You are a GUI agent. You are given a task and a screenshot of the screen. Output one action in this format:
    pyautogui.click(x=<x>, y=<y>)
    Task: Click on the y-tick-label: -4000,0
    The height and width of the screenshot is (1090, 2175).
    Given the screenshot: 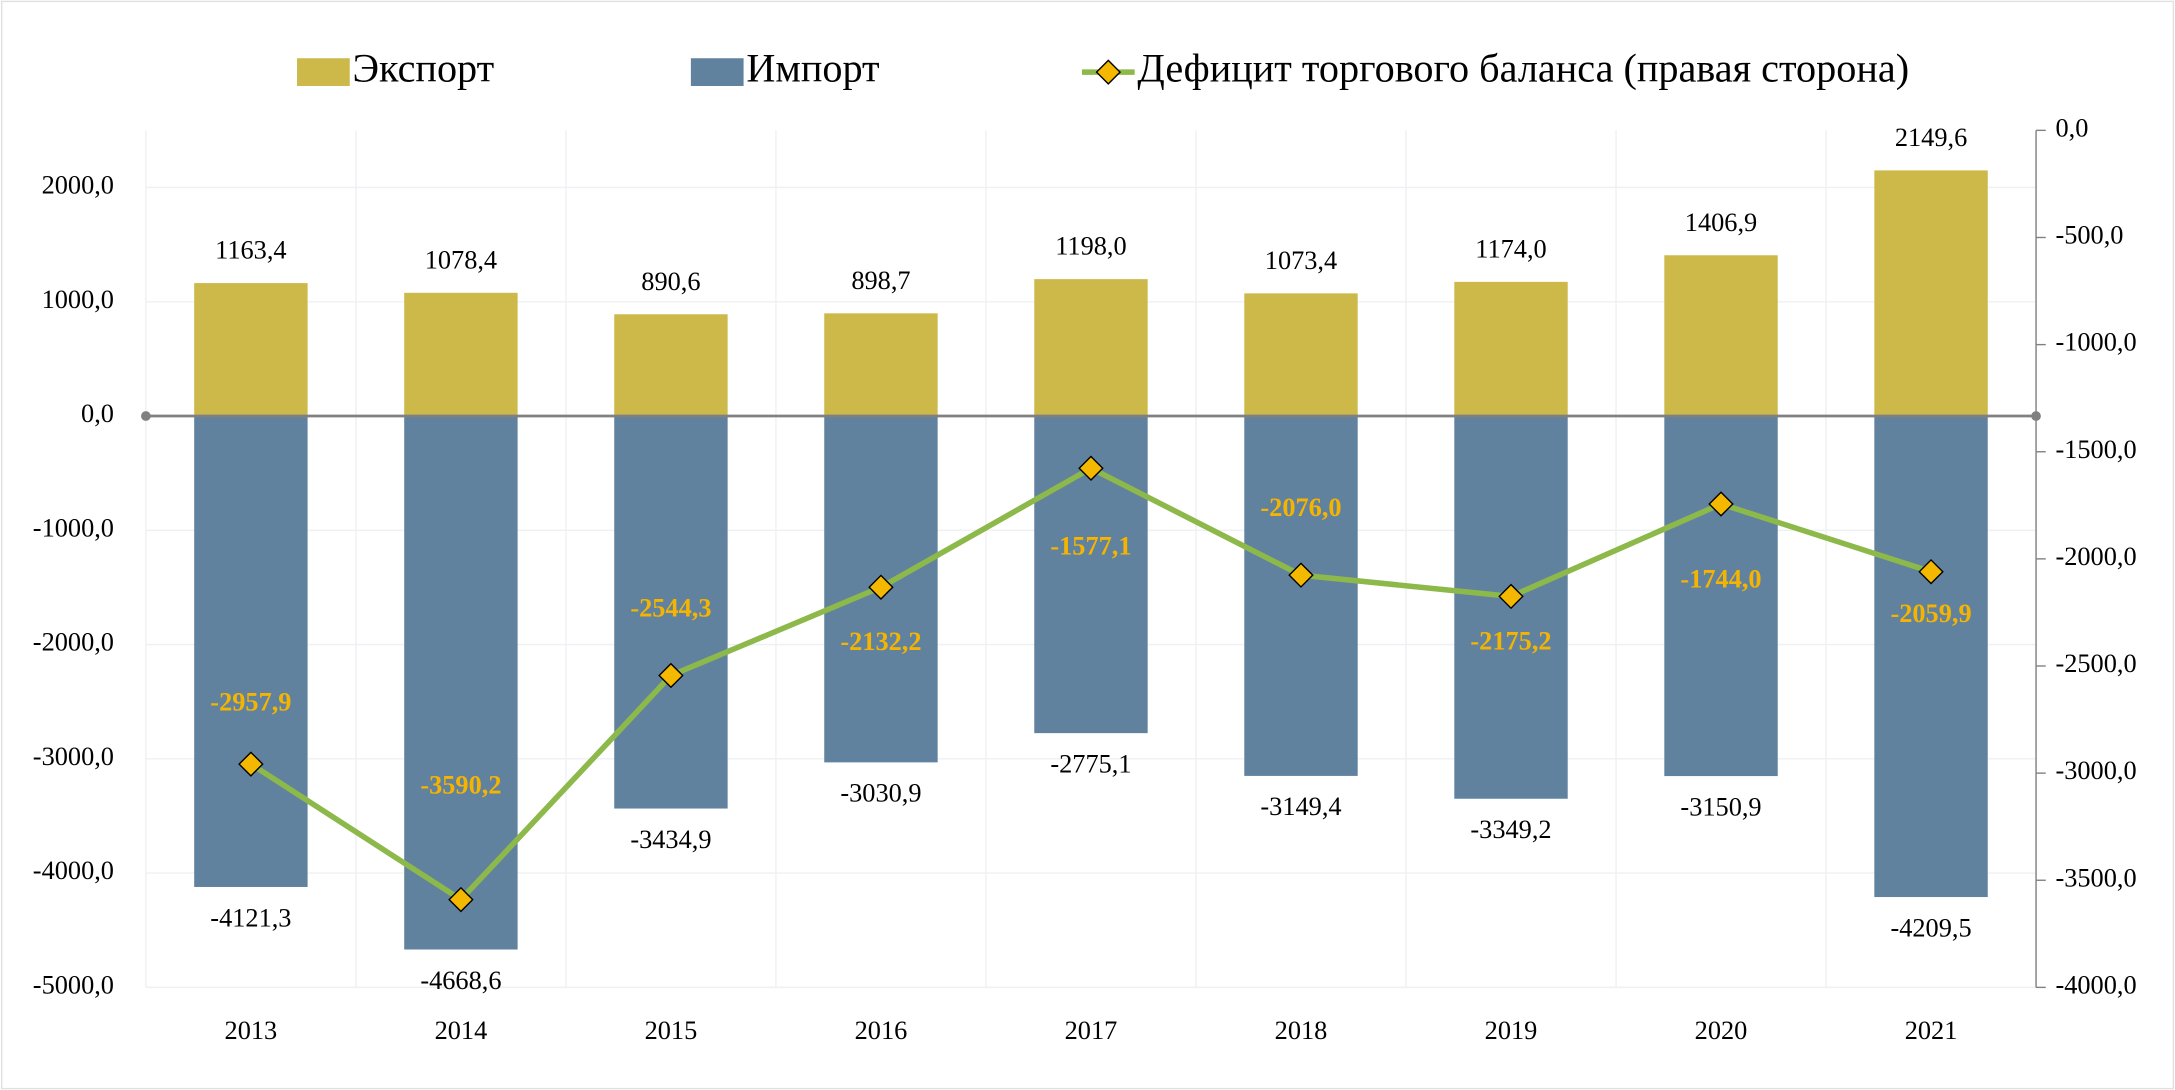 What is the action you would take?
    pyautogui.click(x=73, y=870)
    